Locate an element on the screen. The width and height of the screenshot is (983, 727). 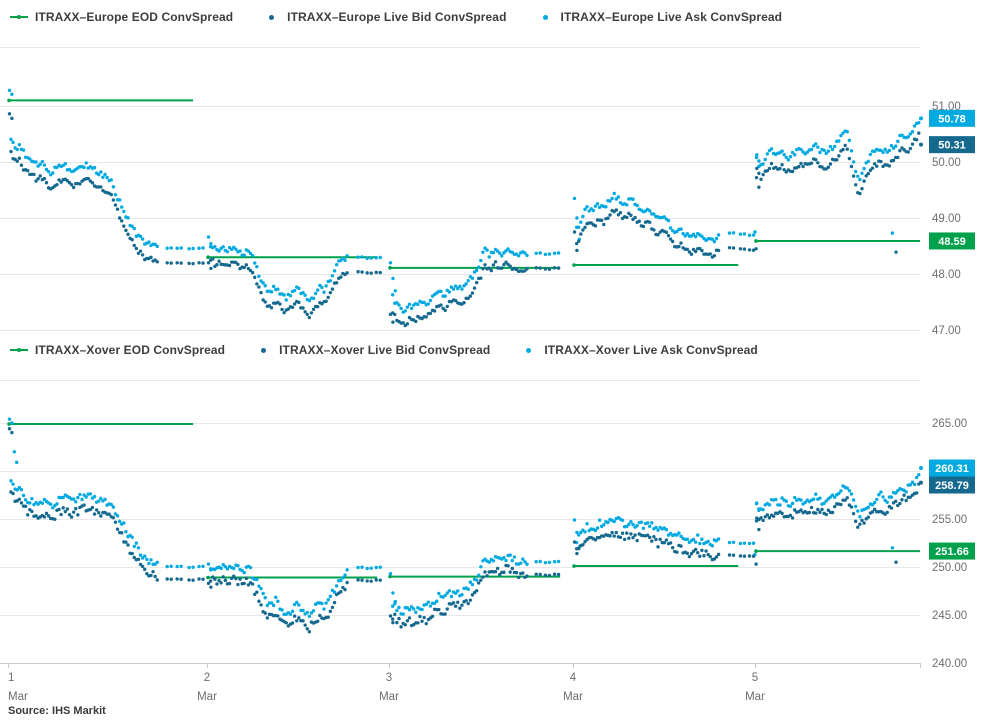
legend-item-europe-bid: ITRAXX–Europe Live Bid ConvSpread is located at coordinates (384, 17).